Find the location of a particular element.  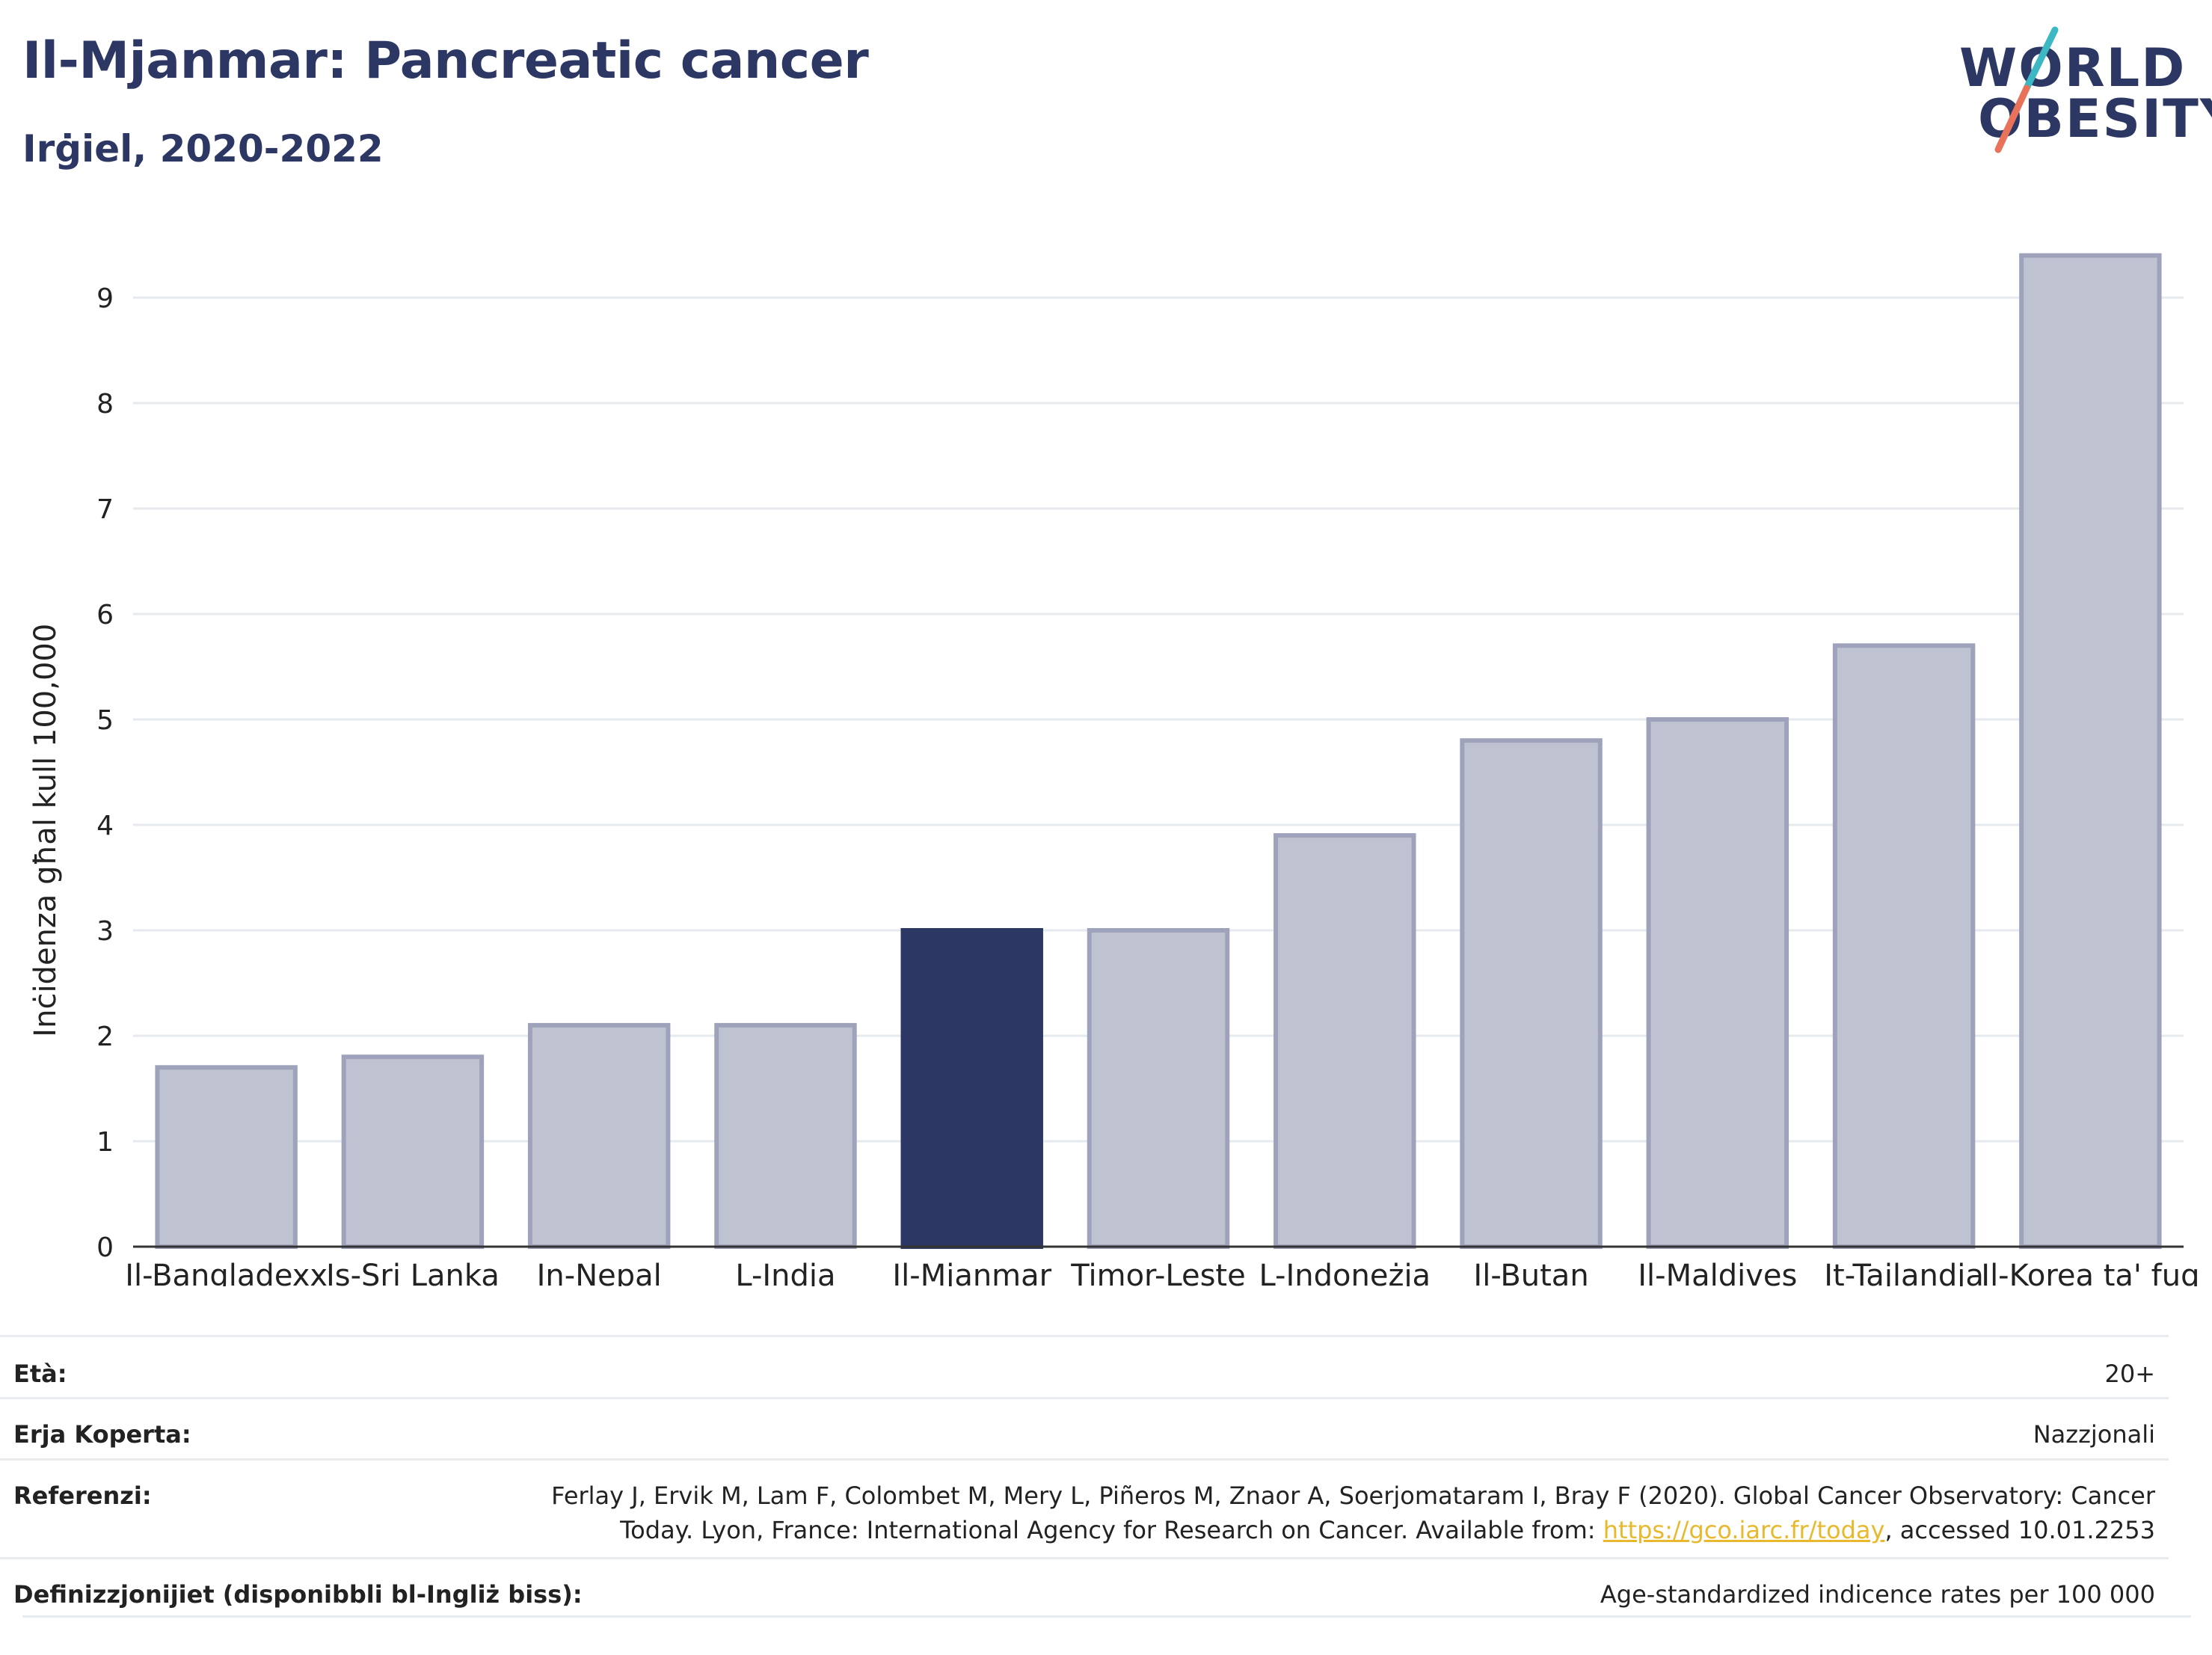

y-tick-label: 0 is located at coordinates (105, 1247).